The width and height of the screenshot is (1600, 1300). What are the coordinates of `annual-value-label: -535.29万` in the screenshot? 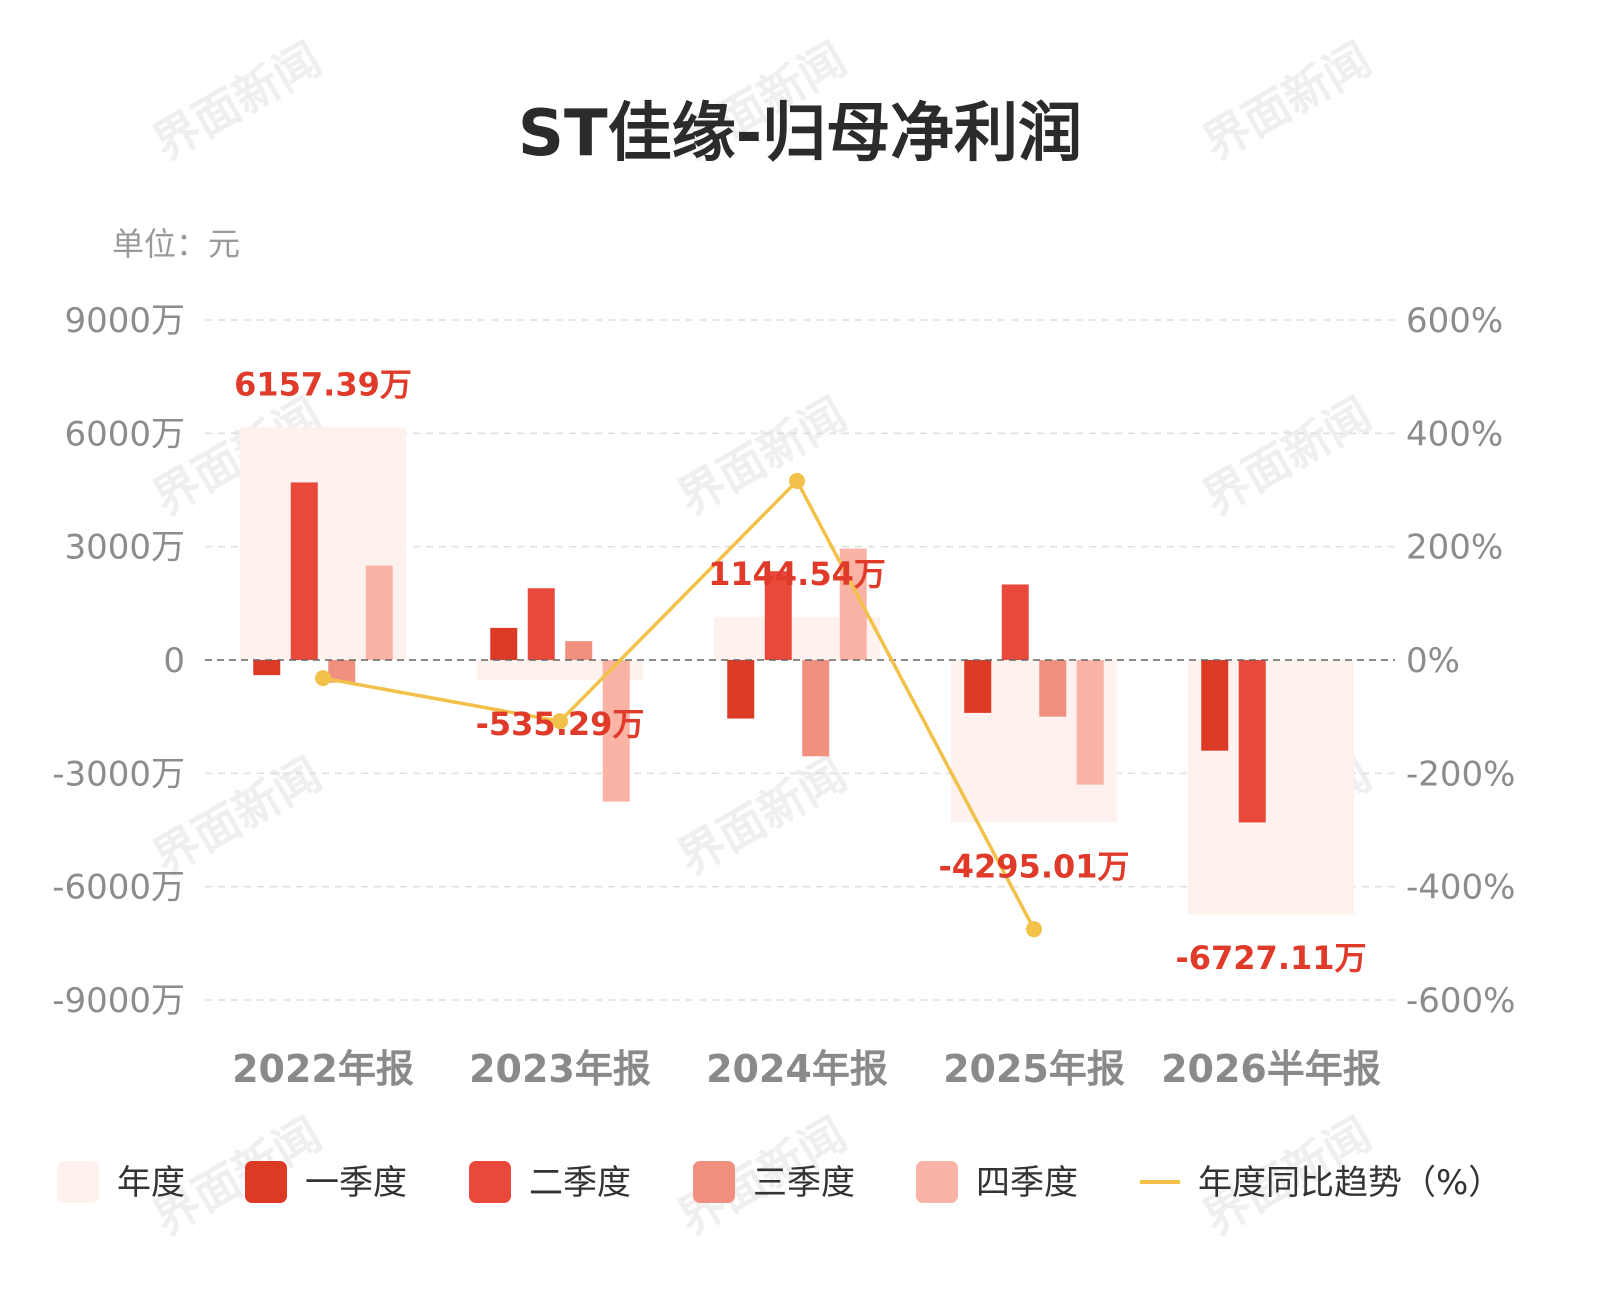 It's located at (560, 724).